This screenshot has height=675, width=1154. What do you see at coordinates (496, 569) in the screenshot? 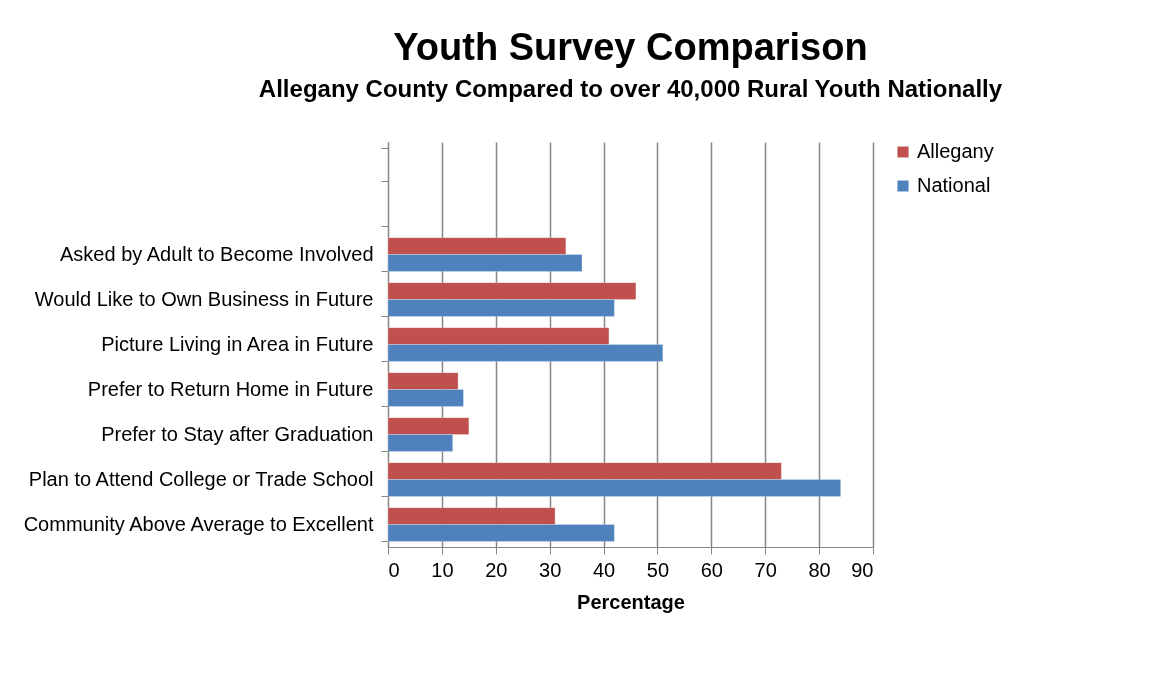
I see `x-tick-label: 20` at bounding box center [496, 569].